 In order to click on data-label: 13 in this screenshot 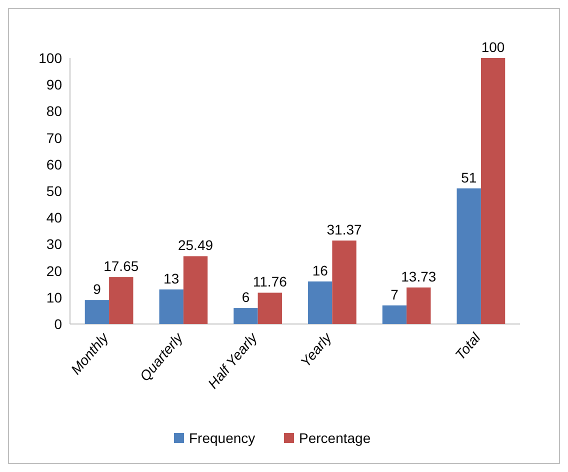, I will do `click(172, 278)`.